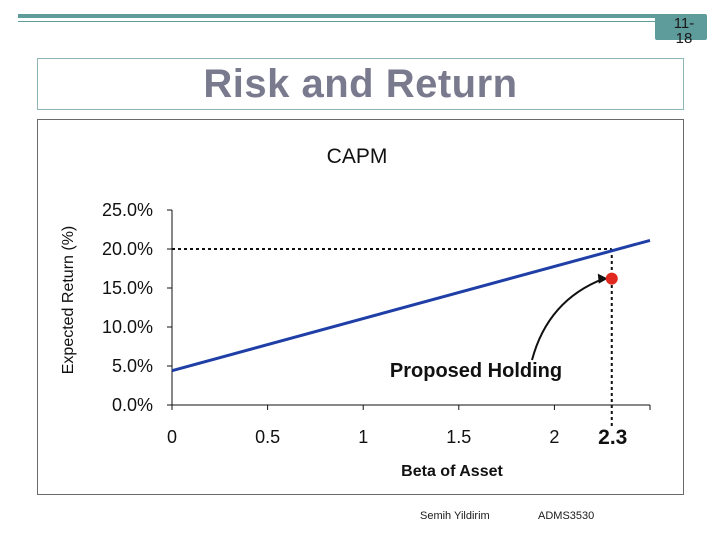  I want to click on data-point, so click(611, 278).